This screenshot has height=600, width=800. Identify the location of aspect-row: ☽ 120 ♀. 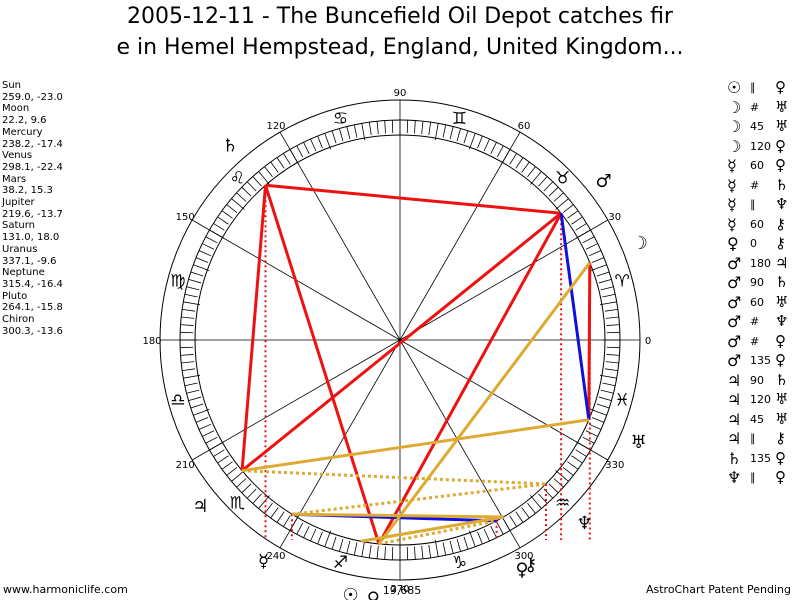
(763, 147).